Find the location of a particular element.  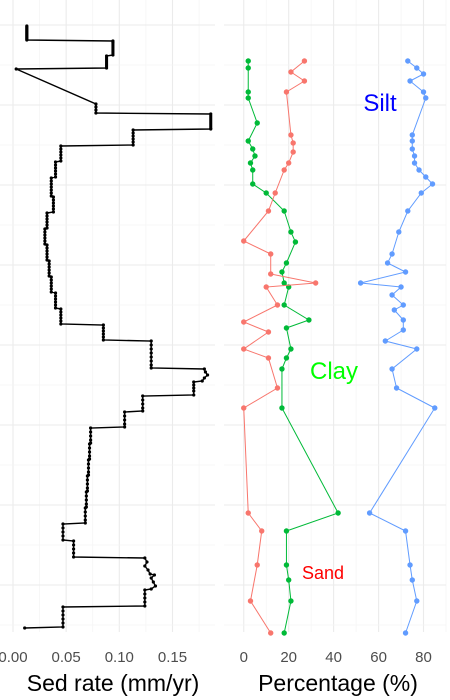

sed-rate-x-ticks: 0.00 0.05 0.10 0.15 is located at coordinates (93, 657).